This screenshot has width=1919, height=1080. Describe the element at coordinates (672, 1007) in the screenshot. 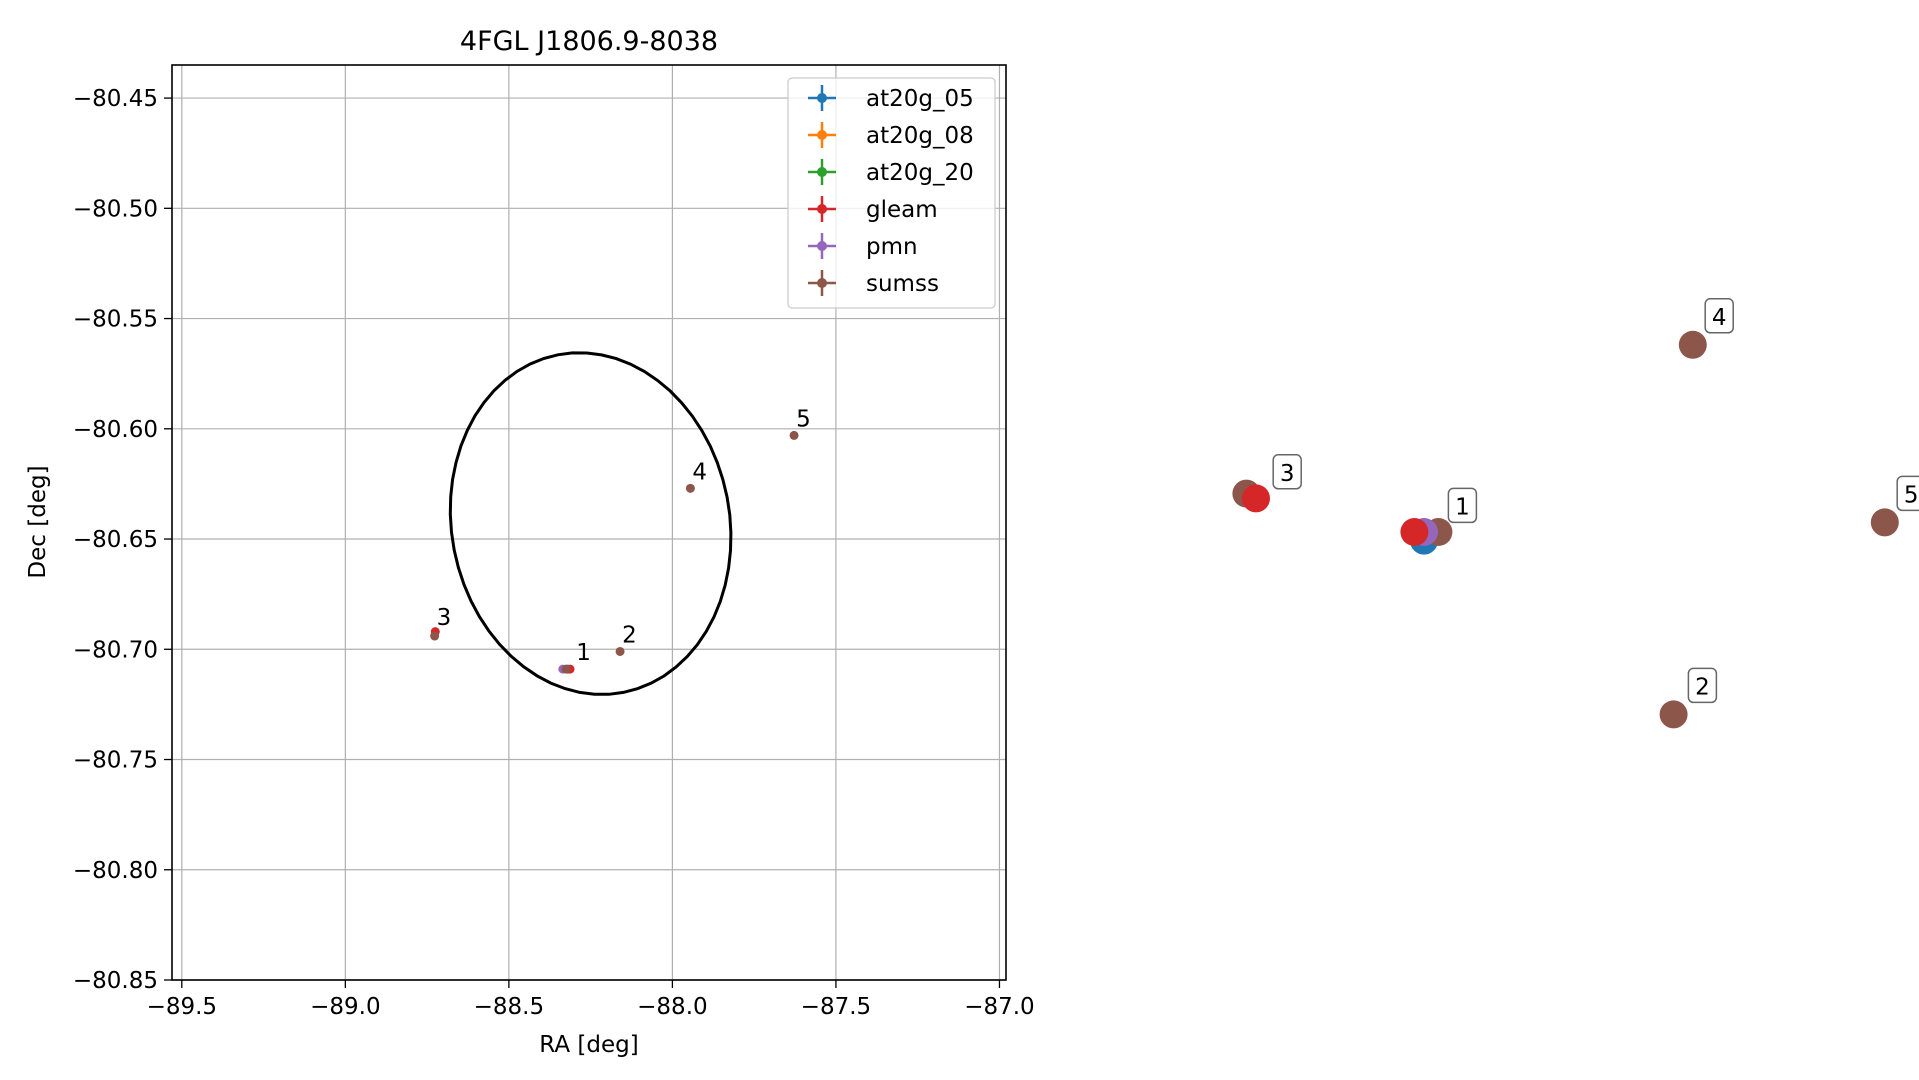

I see `x-tick-label: −88.0` at that location.